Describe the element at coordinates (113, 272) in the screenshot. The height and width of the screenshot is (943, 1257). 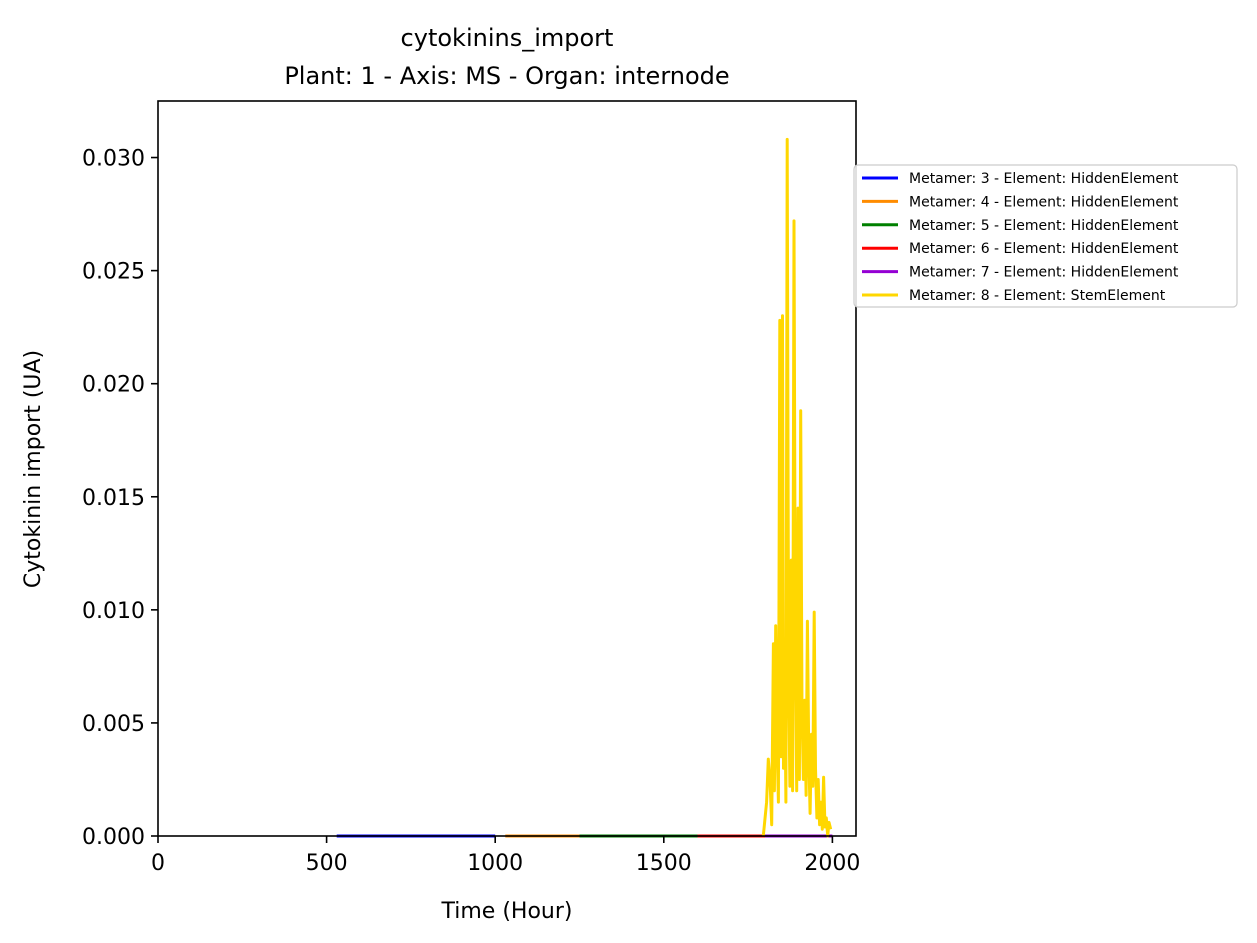
I see `y-tick-label: 0.025` at that location.